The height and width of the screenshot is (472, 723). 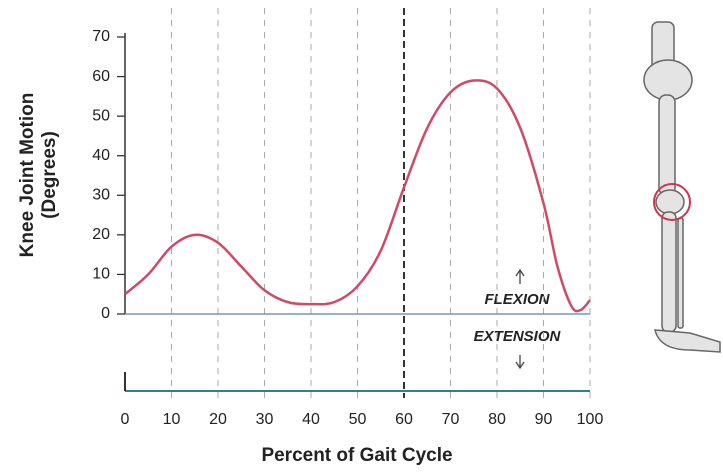 What do you see at coordinates (101, 195) in the screenshot?
I see `y-tick-label: 30` at bounding box center [101, 195].